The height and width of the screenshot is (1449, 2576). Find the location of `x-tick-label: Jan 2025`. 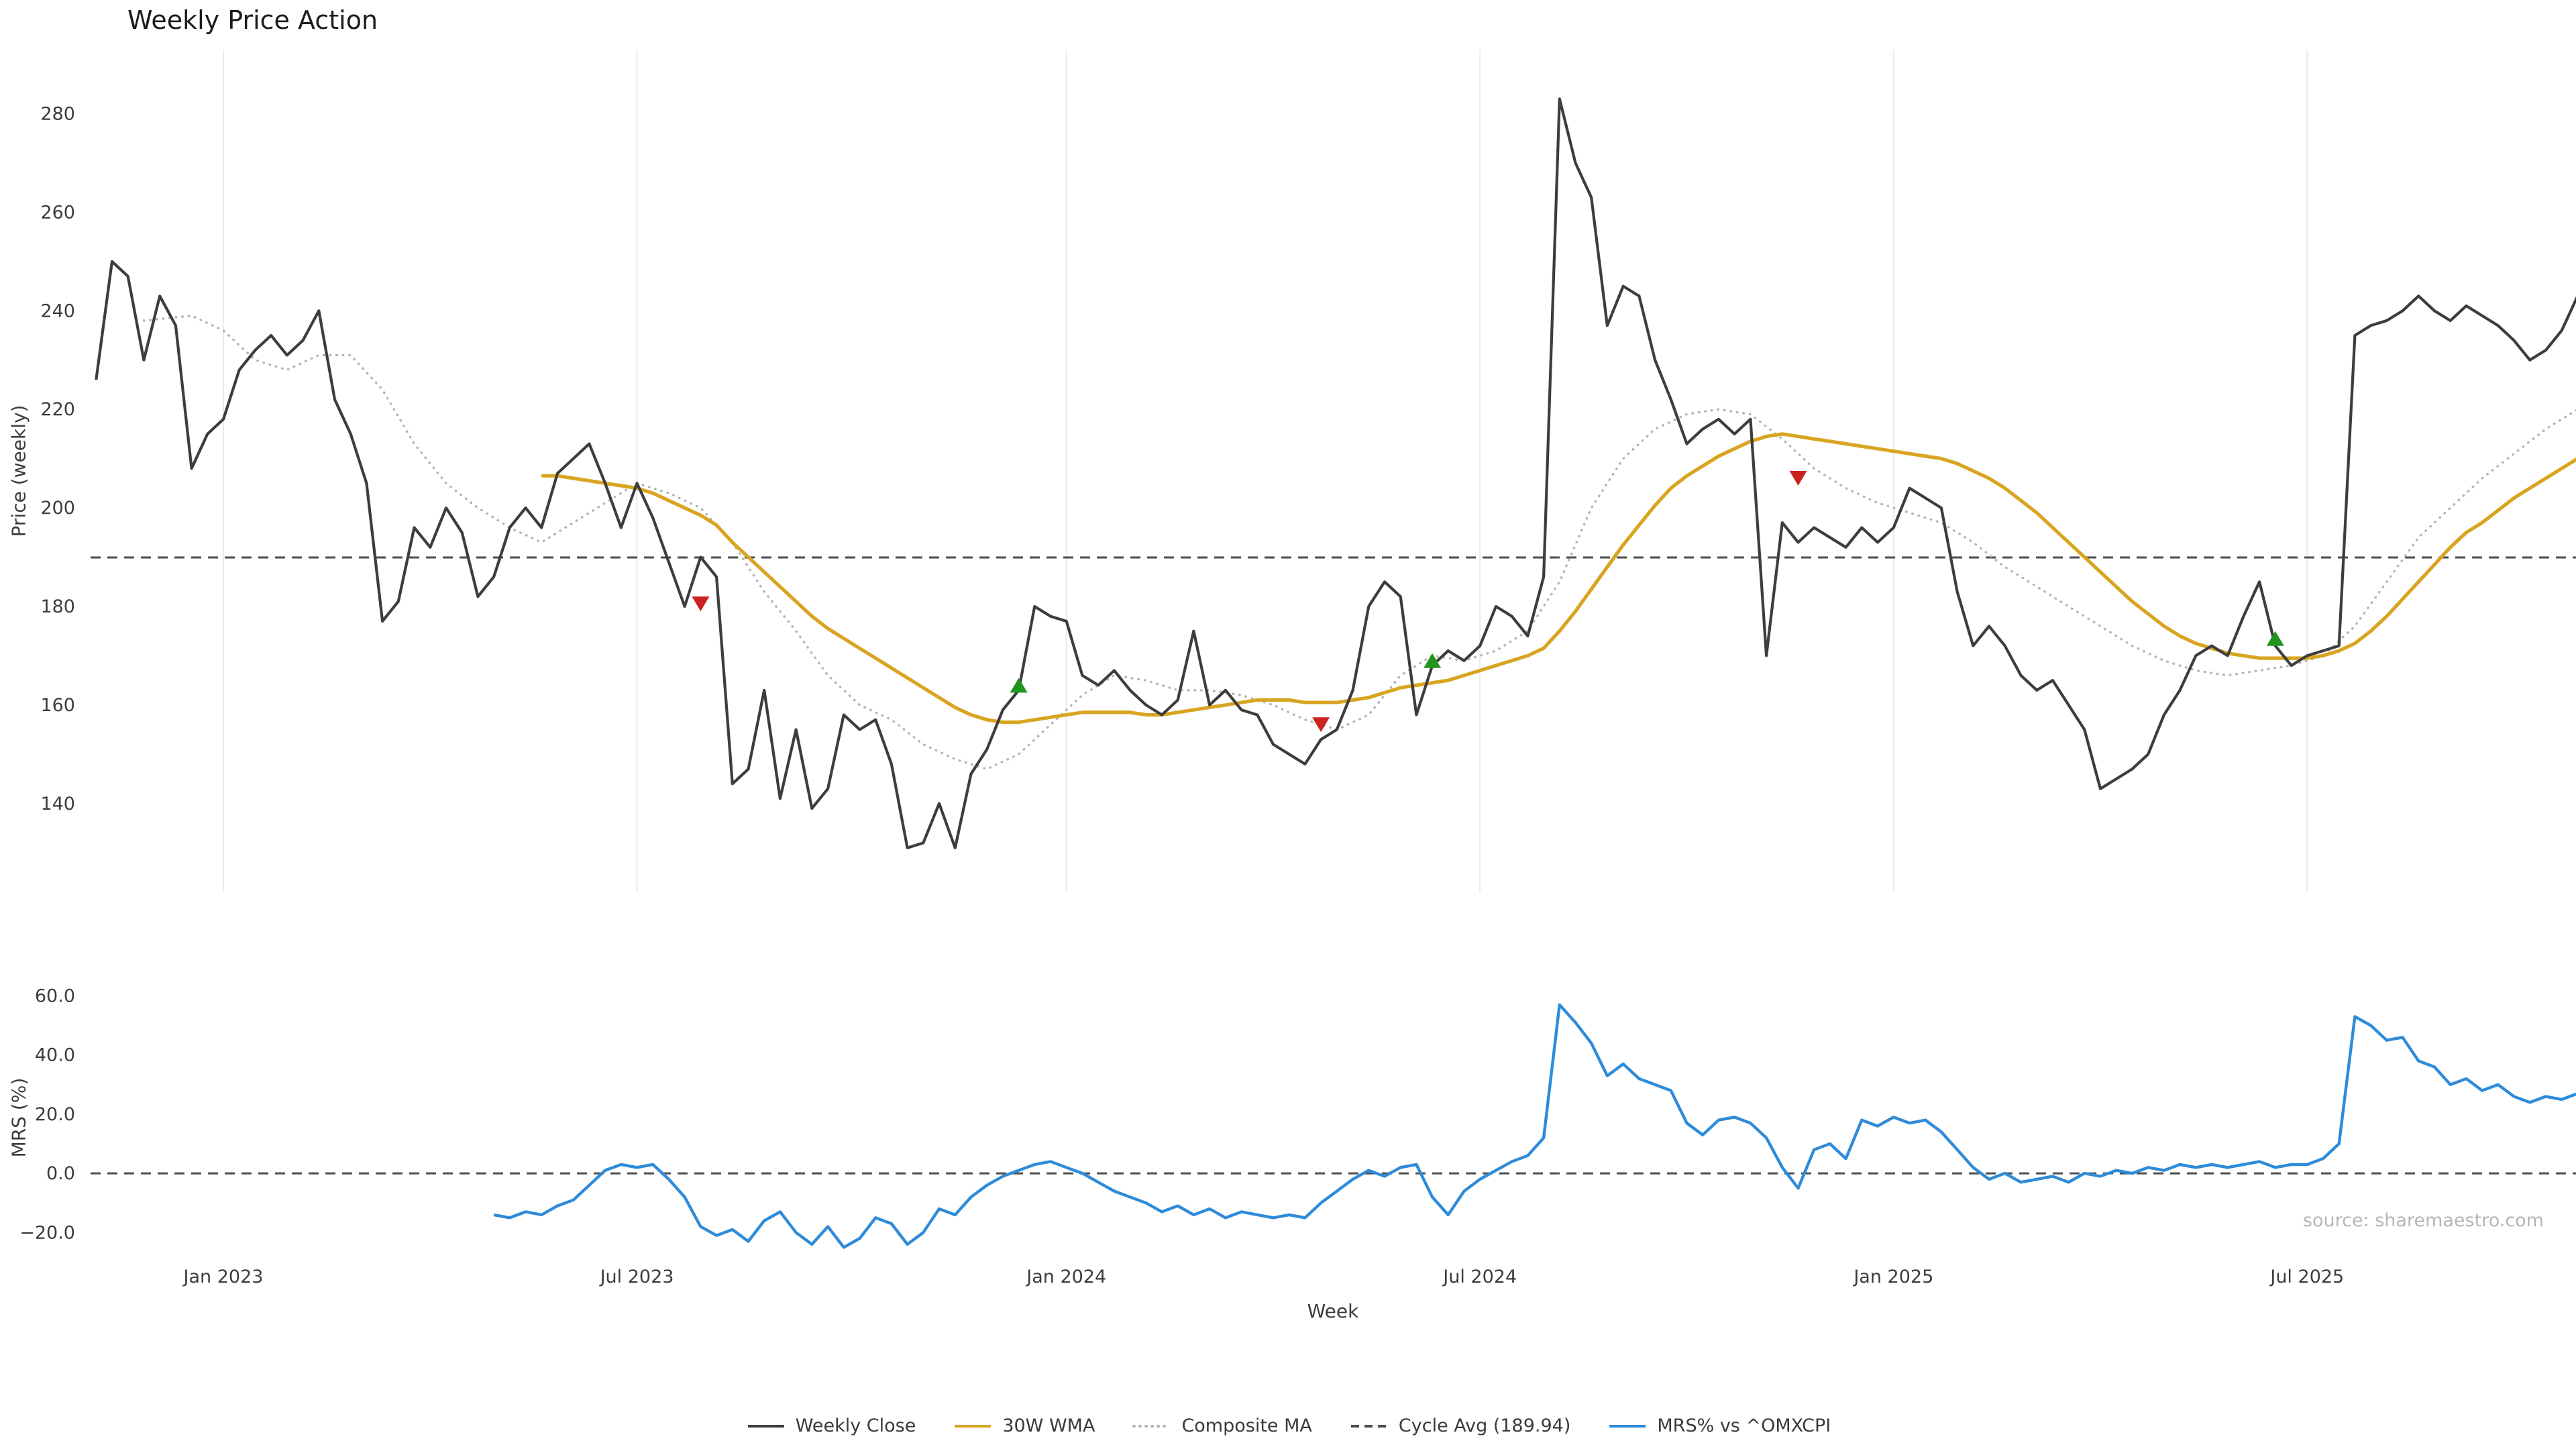

x-tick-label: Jan 2025 is located at coordinates (1892, 1277).